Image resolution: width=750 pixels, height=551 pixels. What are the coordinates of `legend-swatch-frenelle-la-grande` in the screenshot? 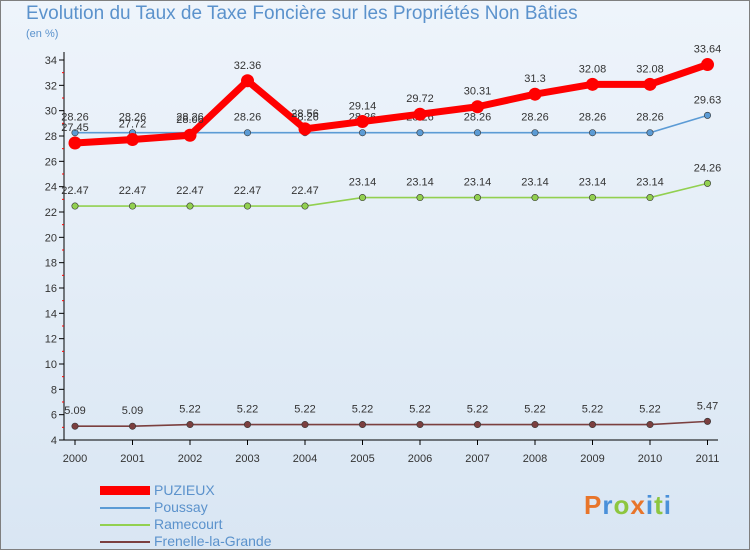 It's located at (125, 542).